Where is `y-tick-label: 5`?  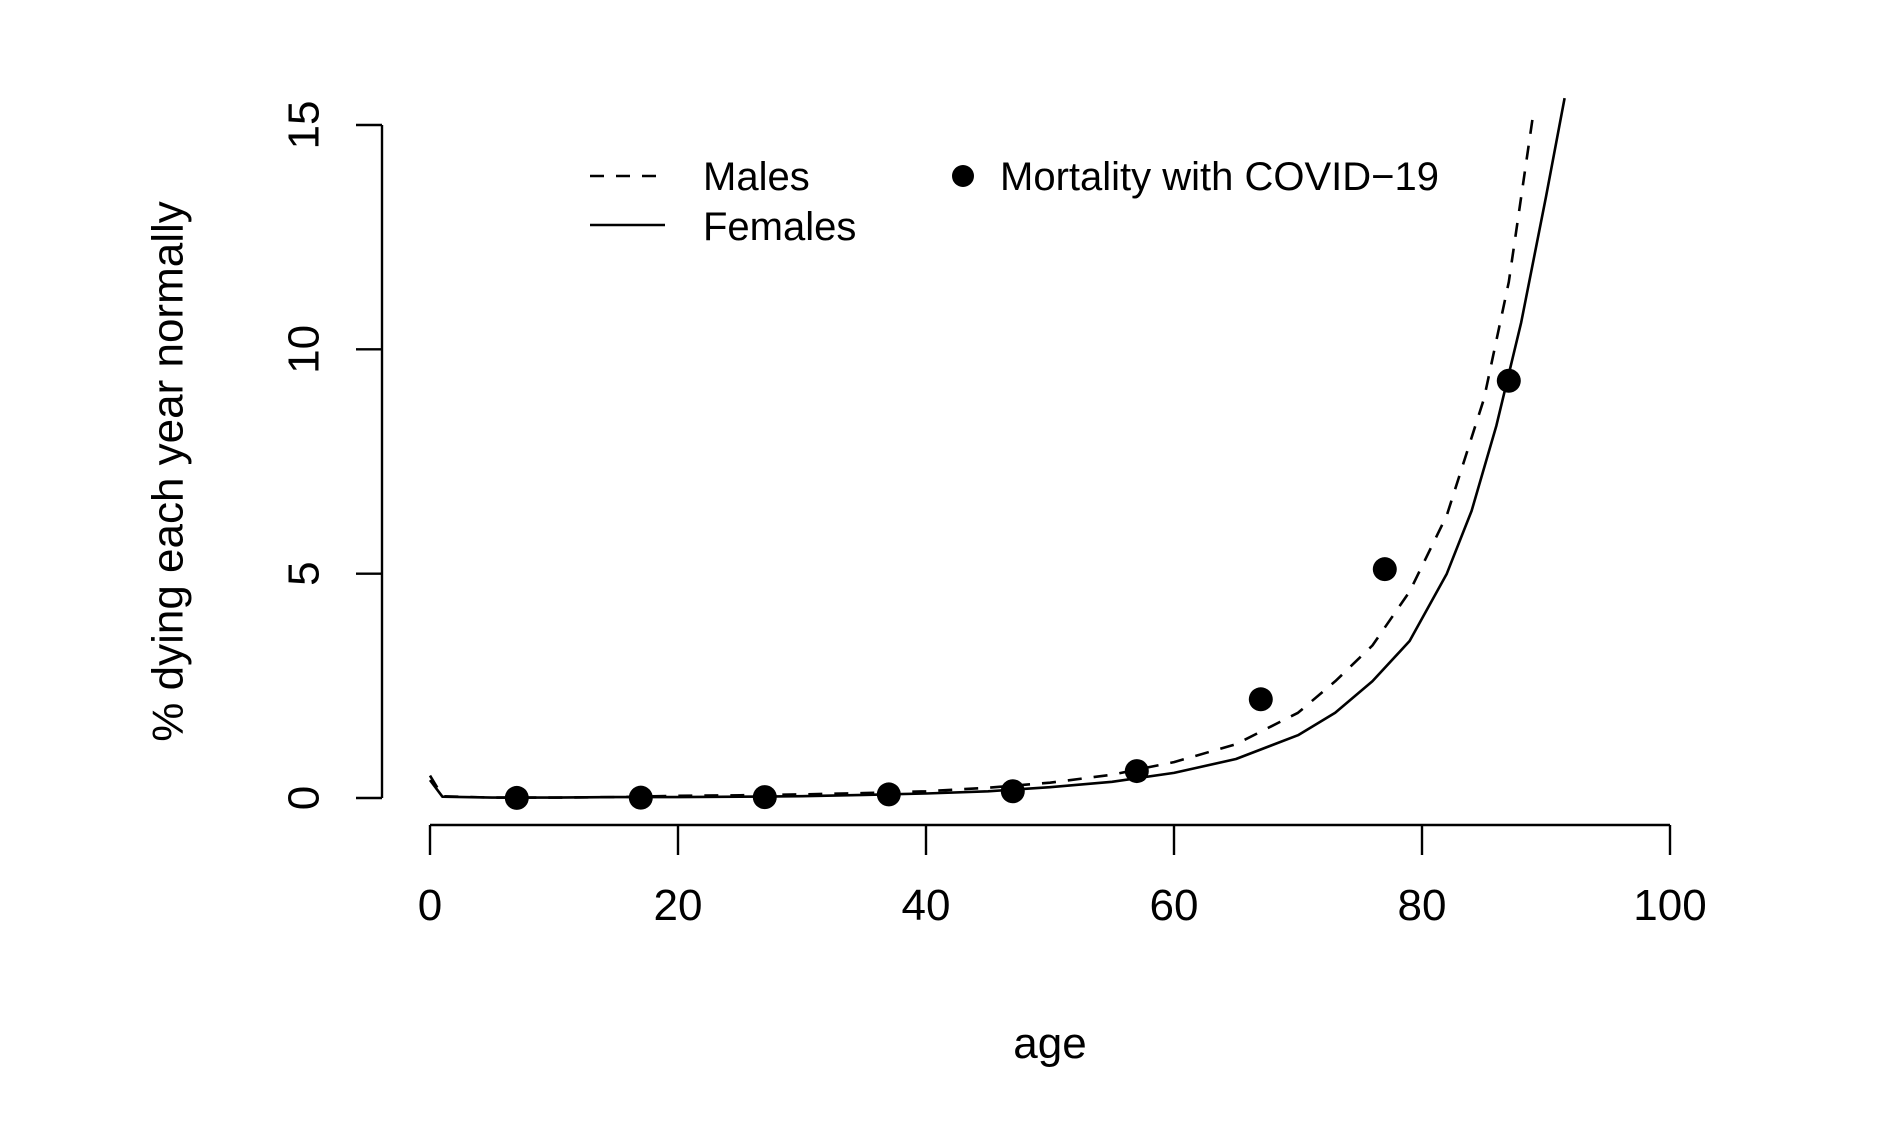 y-tick-label: 5 is located at coordinates (304, 573).